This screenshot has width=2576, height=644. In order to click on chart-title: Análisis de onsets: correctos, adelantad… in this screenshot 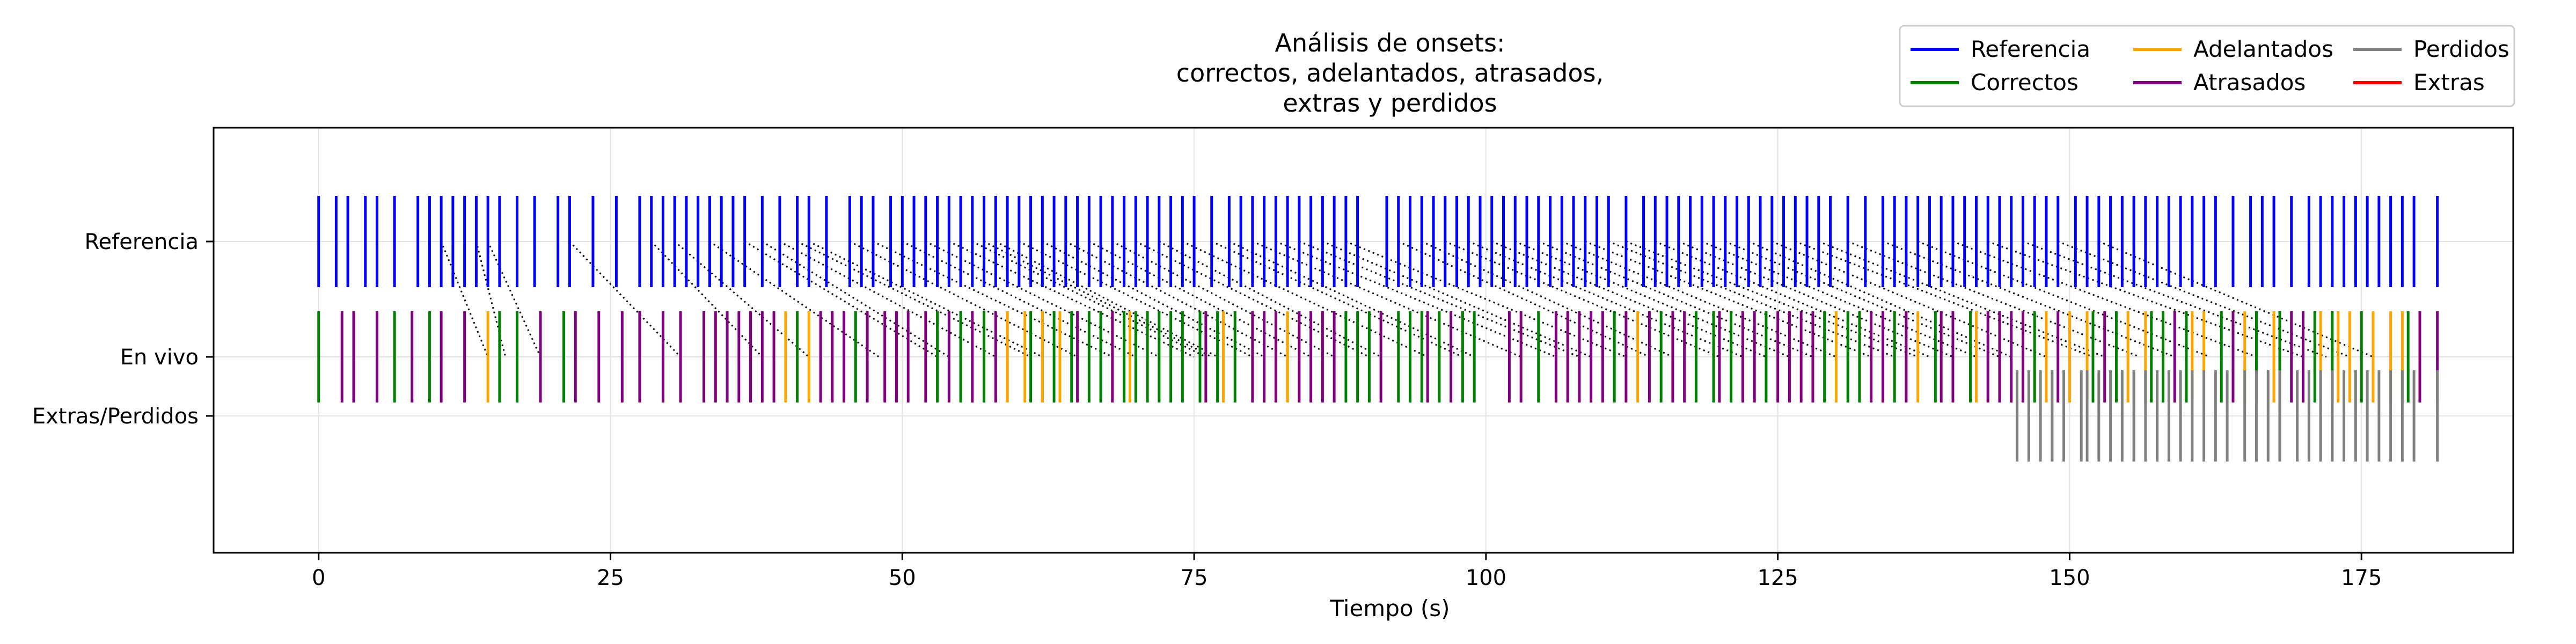, I will do `click(1390, 73)`.